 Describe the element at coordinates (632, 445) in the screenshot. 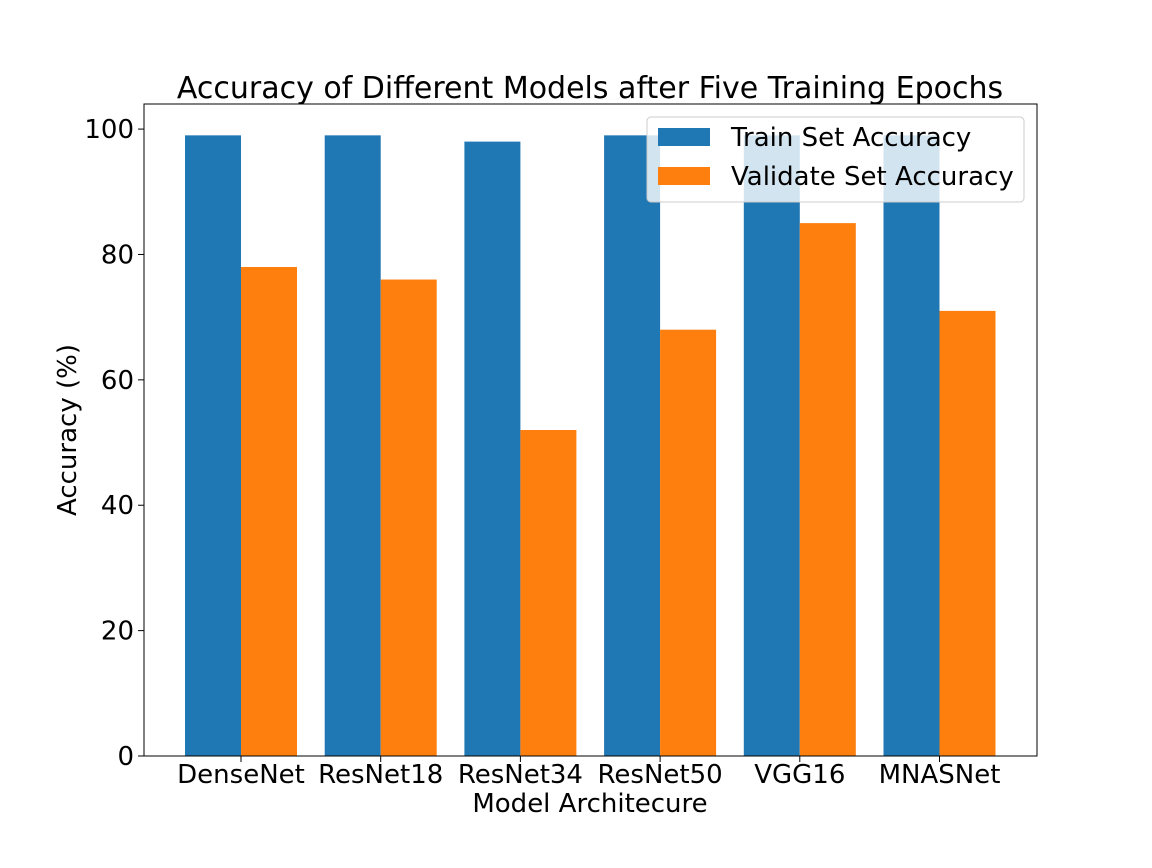

I see `bar-resnet50-train` at that location.